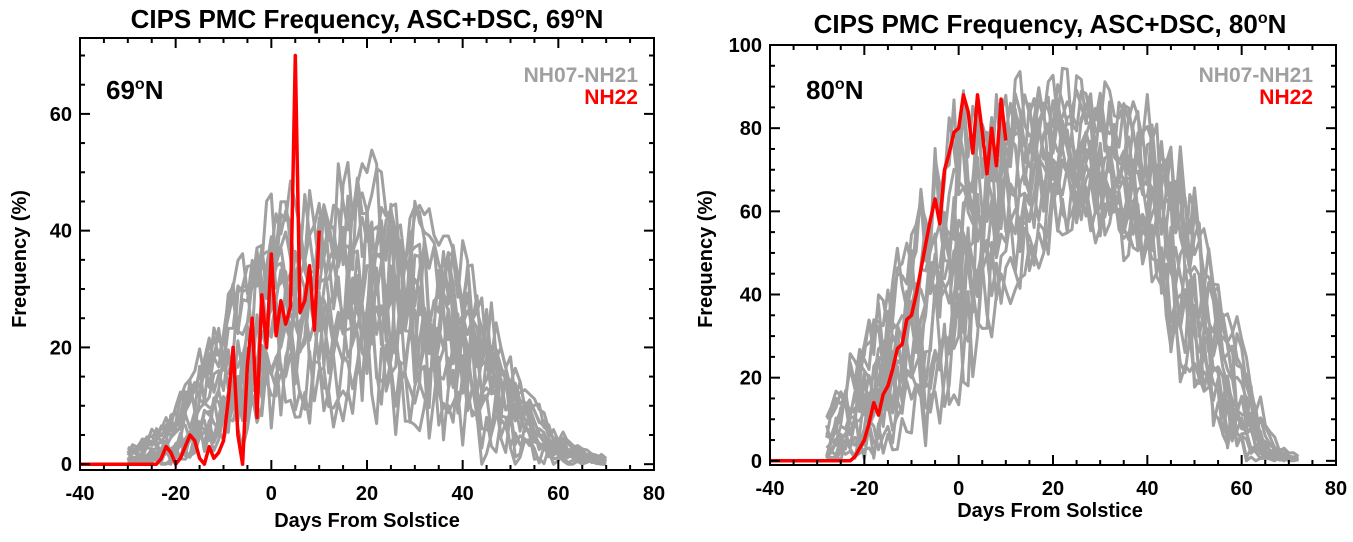  What do you see at coordinates (134, 90) in the screenshot?
I see `latitude-annotation: 69oN` at bounding box center [134, 90].